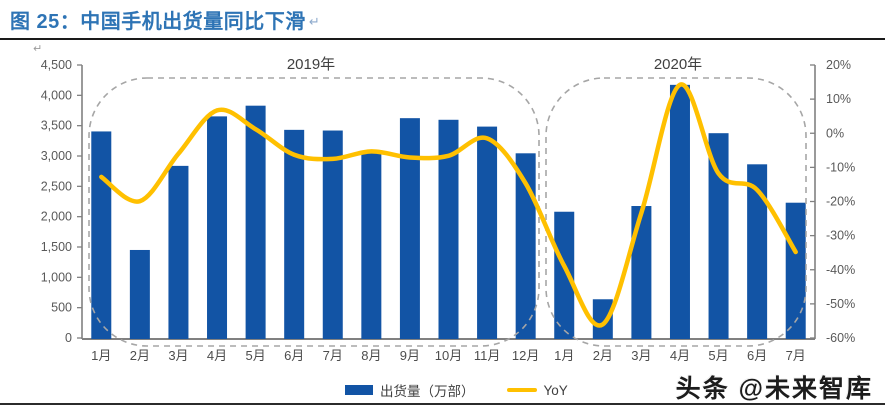  Describe the element at coordinates (139, 294) in the screenshot. I see `shipment-bar-2月-2019` at that location.